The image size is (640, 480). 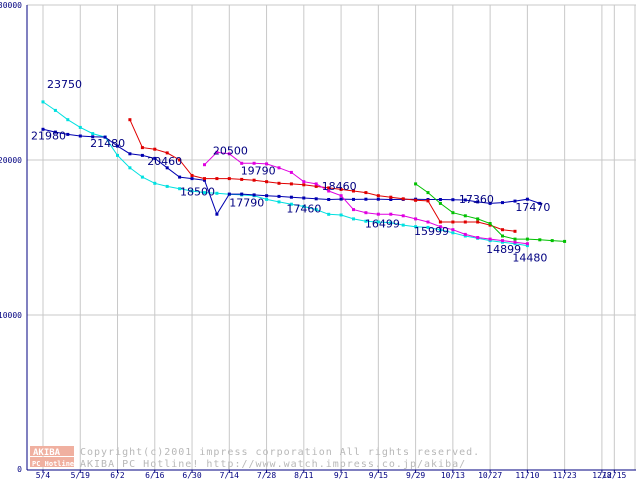 What do you see at coordinates (230, 150) in the screenshot?
I see `data-label: 20500` at bounding box center [230, 150].